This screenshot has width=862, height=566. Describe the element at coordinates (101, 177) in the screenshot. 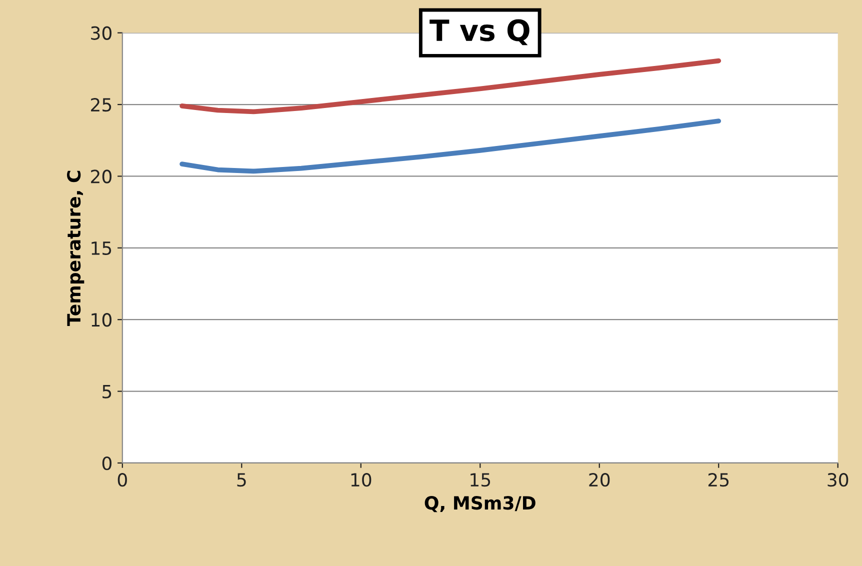

I see `y-tick-label: 20` at that location.